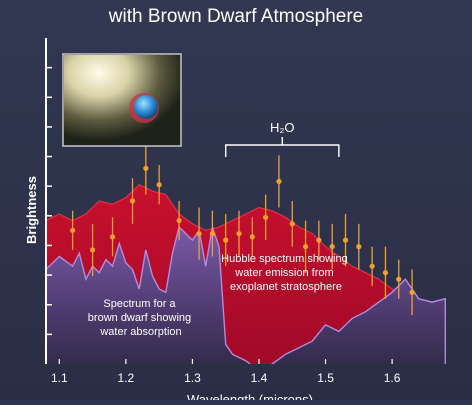 The image size is (472, 405). Describe the element at coordinates (126, 378) in the screenshot. I see `x-tick-label: 1.2` at that location.